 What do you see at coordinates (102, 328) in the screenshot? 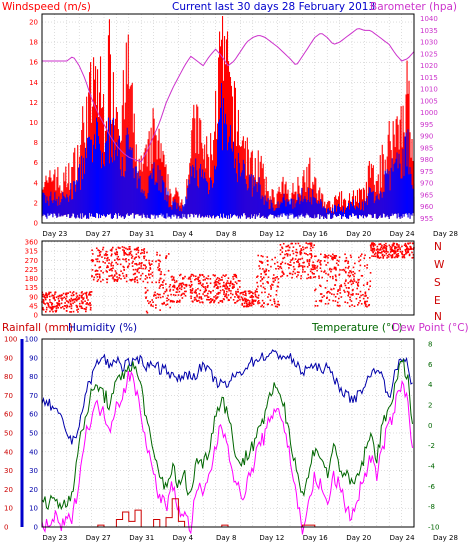
I see `humidity-axis-title: Humidity (%)` at bounding box center [102, 328].